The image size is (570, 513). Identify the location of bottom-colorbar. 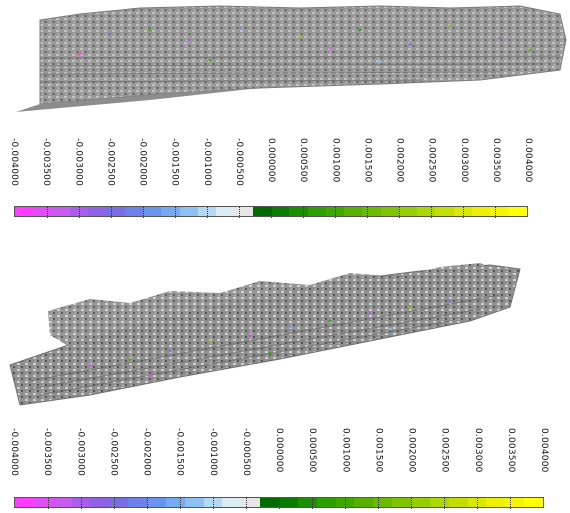
(279, 503).